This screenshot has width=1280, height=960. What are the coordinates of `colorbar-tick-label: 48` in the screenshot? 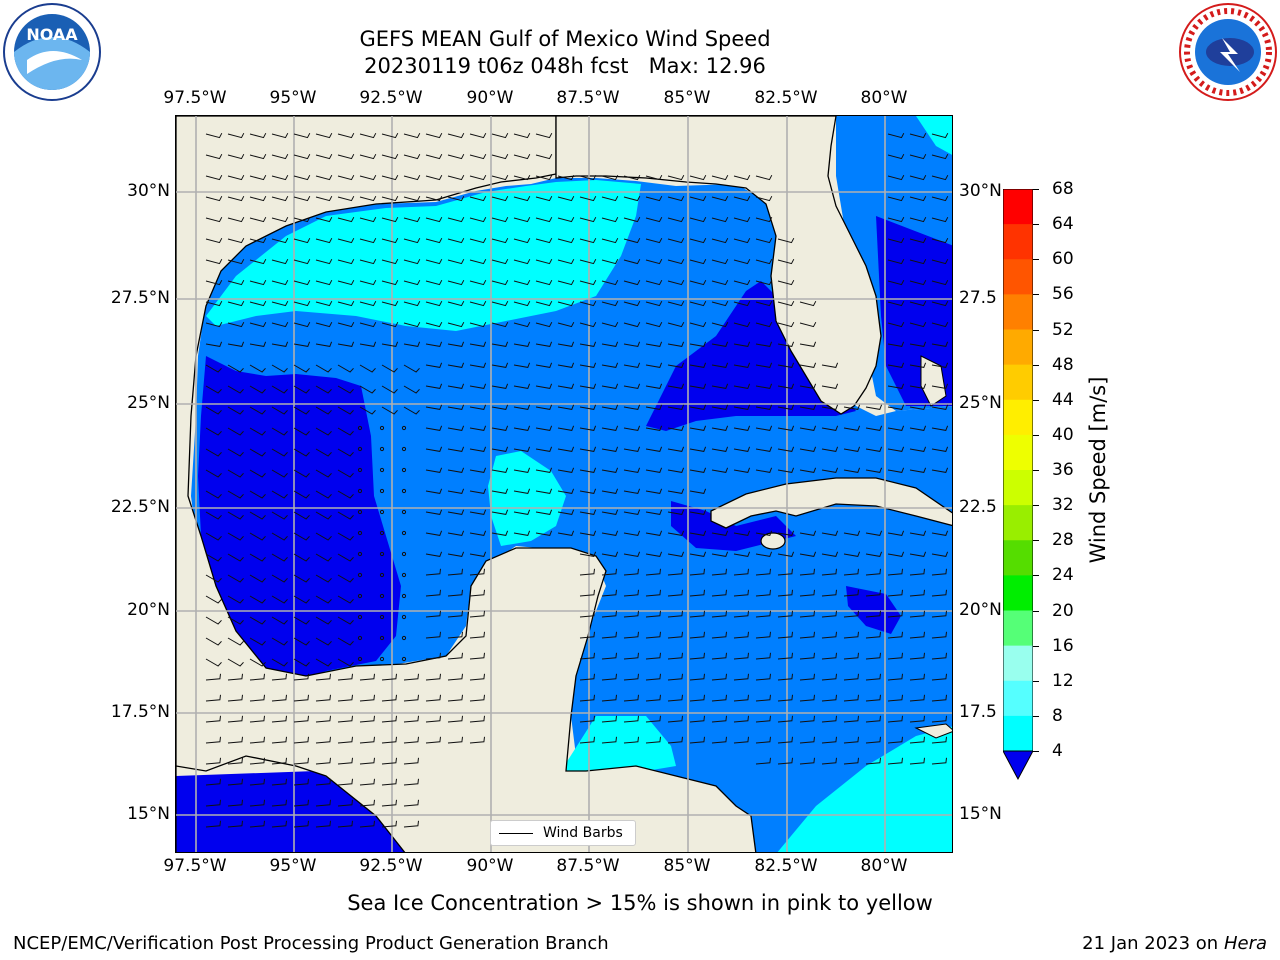 It's located at (1063, 364).